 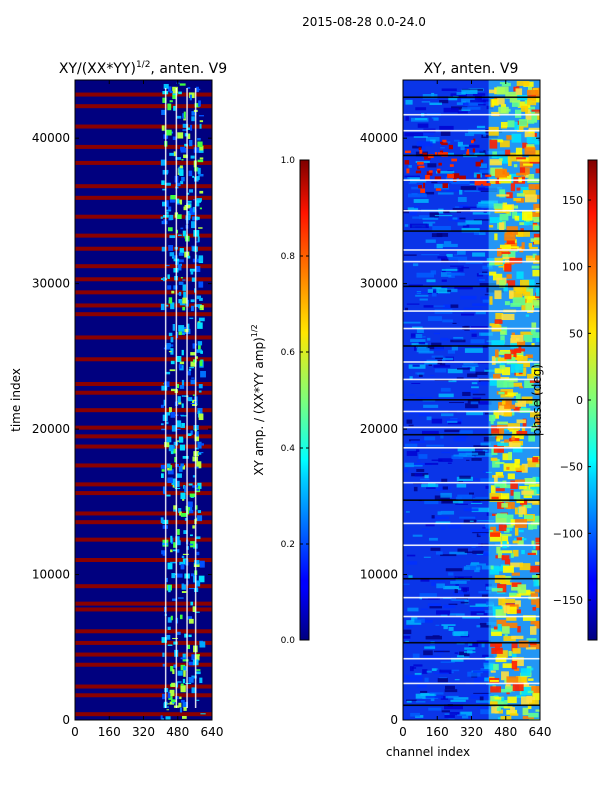 What do you see at coordinates (51, 429) in the screenshot?
I see `amp-y-tick-label: 20000` at bounding box center [51, 429].